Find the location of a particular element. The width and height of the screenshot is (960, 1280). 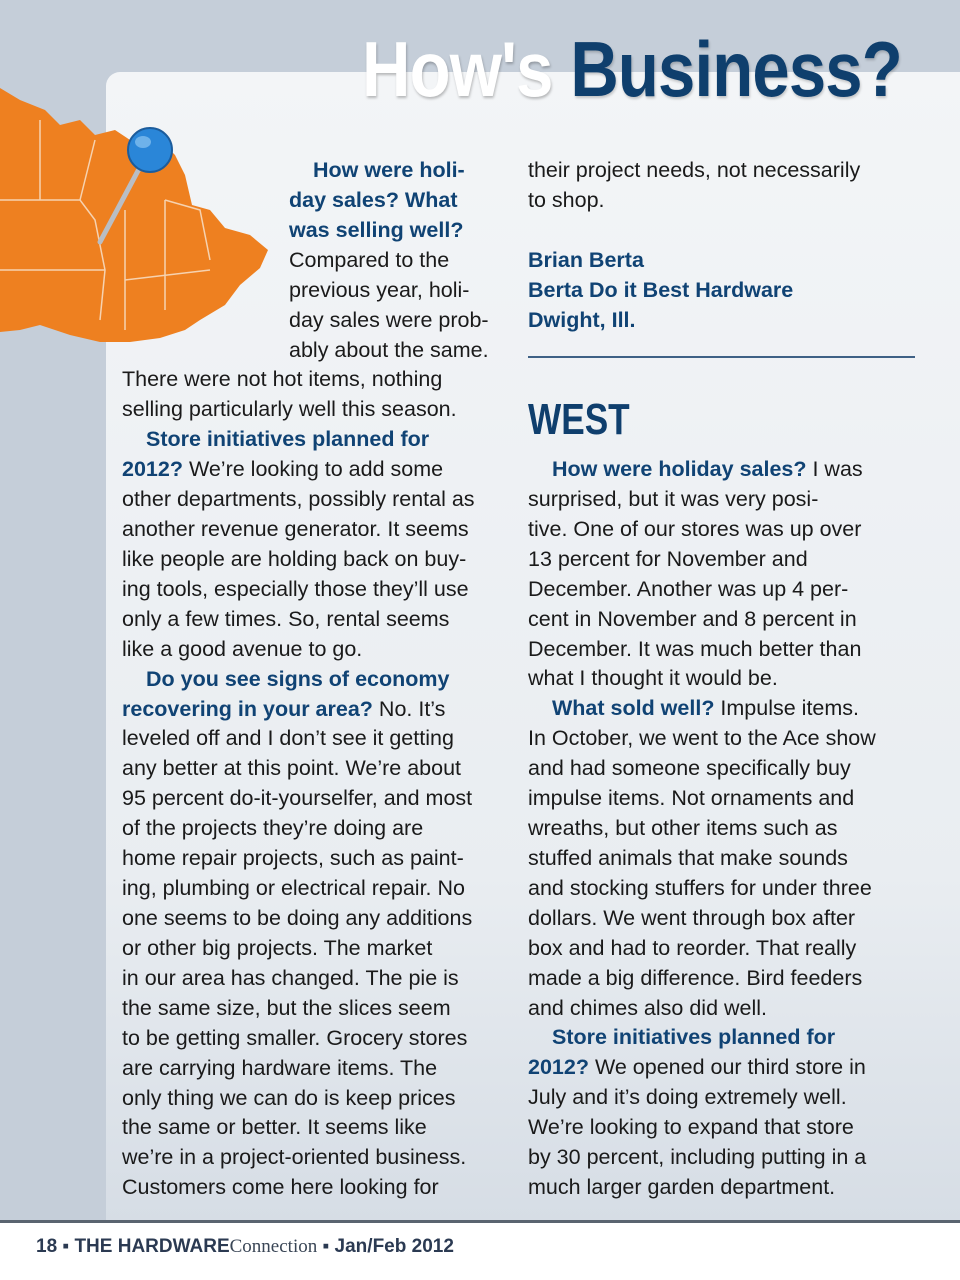

body-text: any better at this point. We’re about is located at coordinates (292, 768).